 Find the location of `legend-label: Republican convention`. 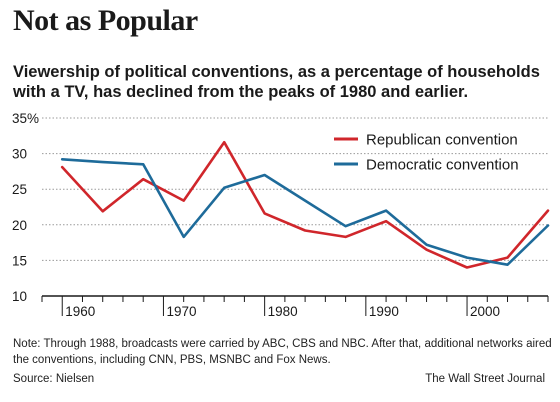

legend-label: Republican convention is located at coordinates (442, 140).